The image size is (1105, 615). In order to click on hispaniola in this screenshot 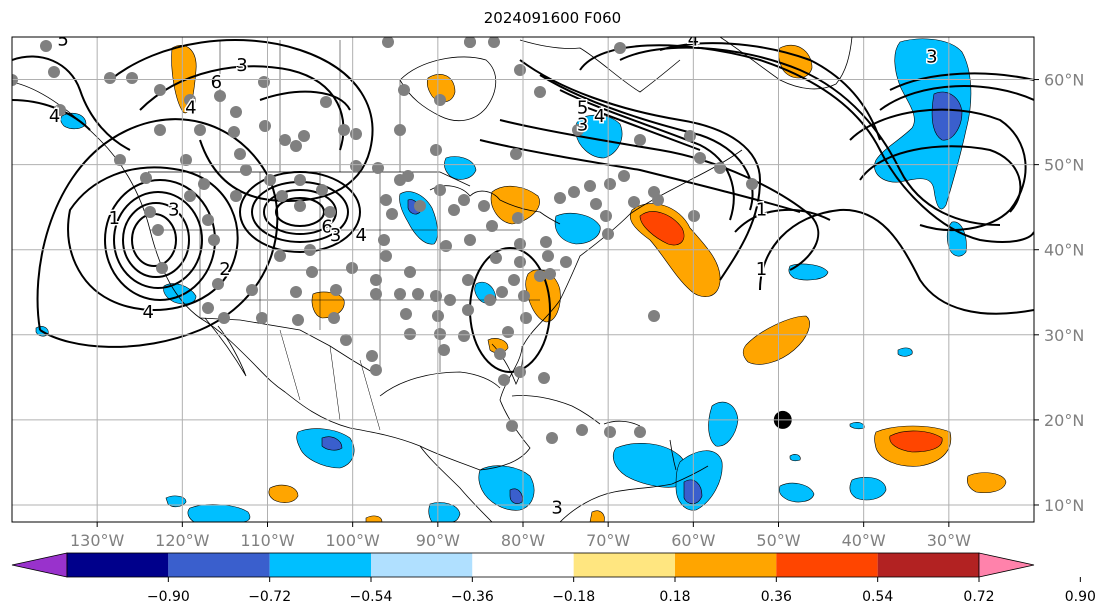, I will do `click(622, 423)`.